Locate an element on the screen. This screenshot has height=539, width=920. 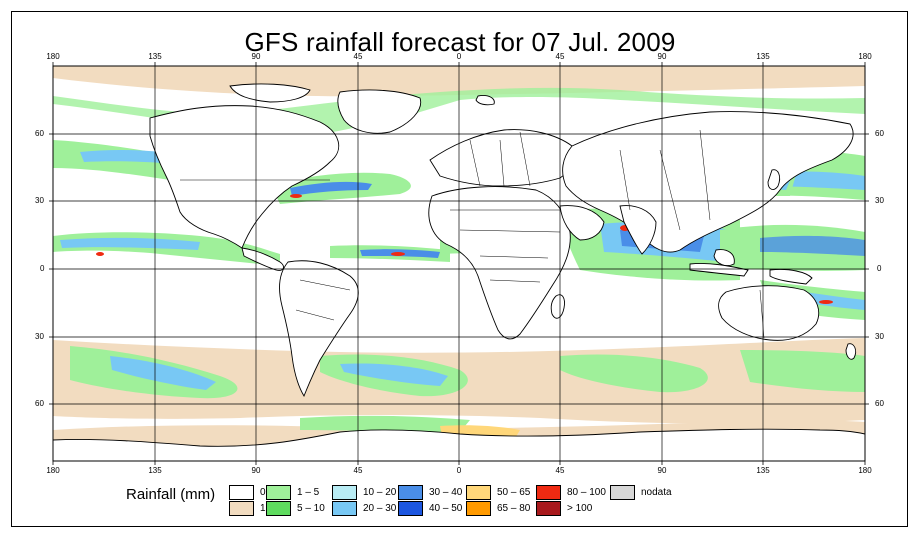
legend-label: nodata is located at coordinates (656, 492).